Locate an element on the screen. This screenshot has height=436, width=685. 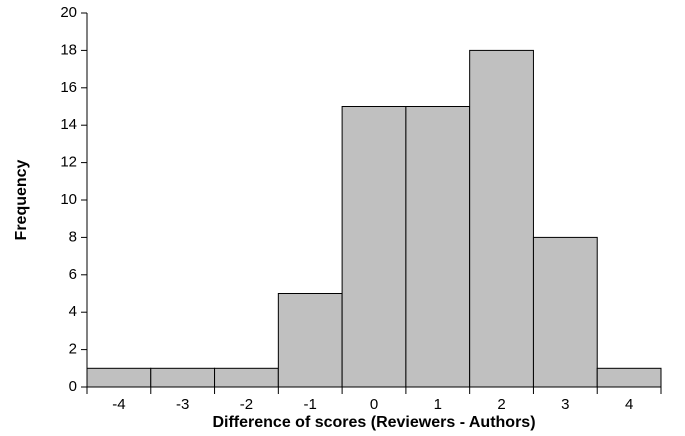
x-tick-label: 0 is located at coordinates (374, 404).